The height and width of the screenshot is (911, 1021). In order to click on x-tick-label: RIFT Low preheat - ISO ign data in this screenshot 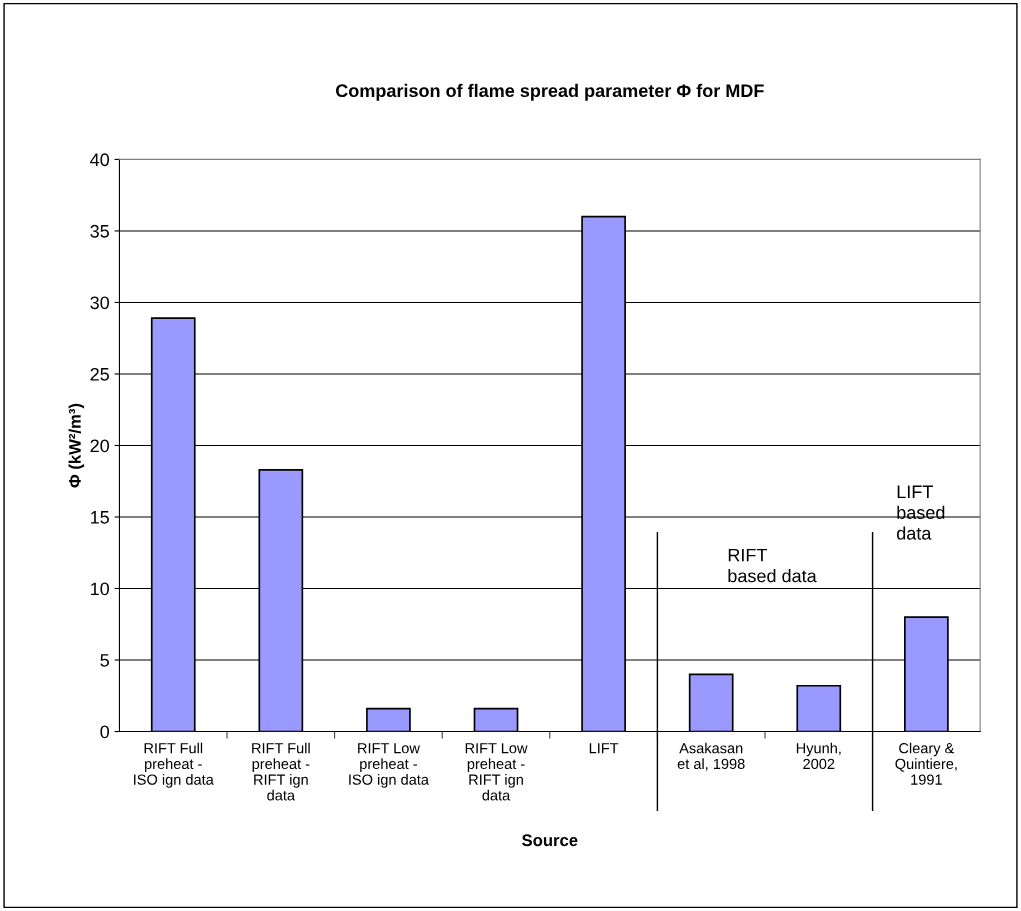, I will do `click(389, 765)`.